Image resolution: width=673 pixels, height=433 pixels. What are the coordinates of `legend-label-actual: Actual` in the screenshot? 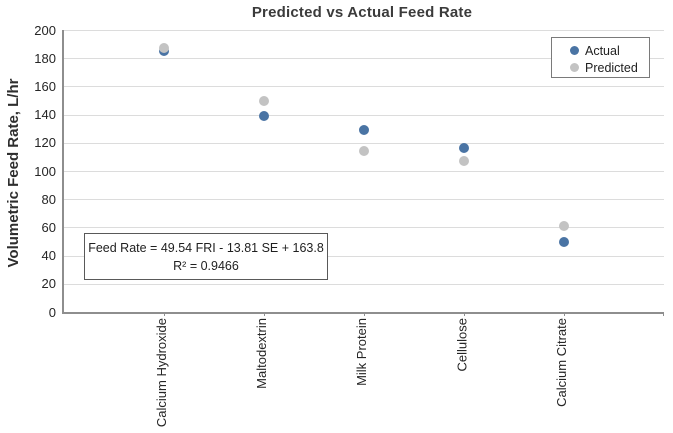 It's located at (602, 50).